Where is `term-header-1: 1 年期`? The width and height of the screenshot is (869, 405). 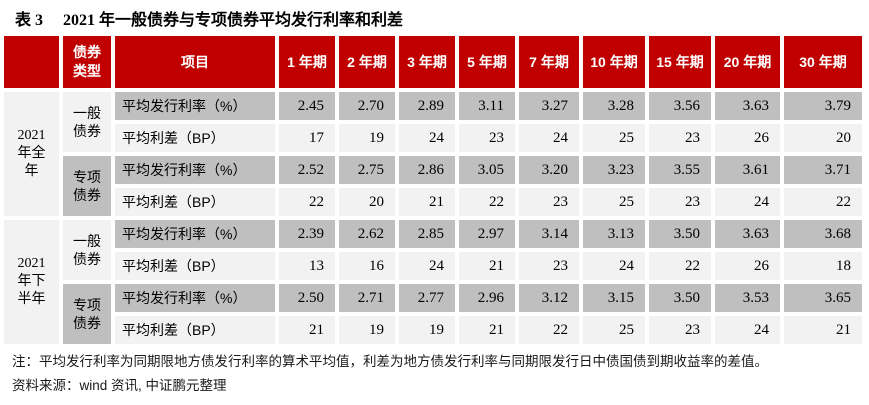 term-header-1: 1 年期 is located at coordinates (307, 62).